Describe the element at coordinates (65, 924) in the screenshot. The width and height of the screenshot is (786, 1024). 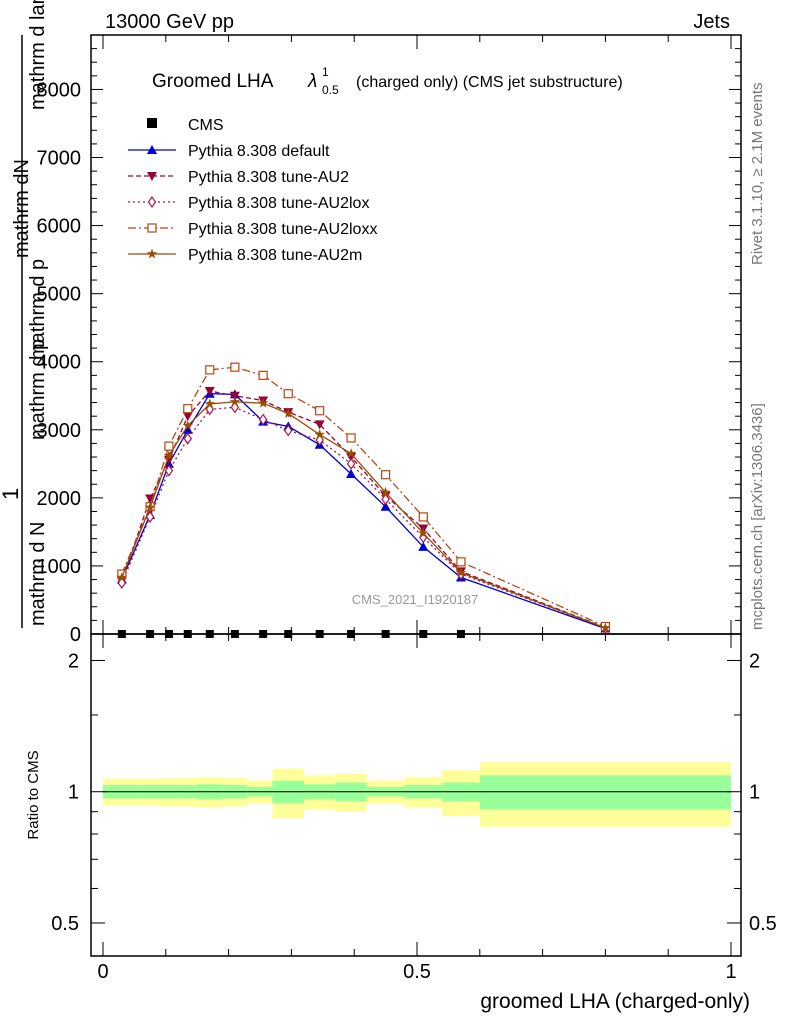
I see `ratio-ytick-label-left-0: 0.5` at that location.